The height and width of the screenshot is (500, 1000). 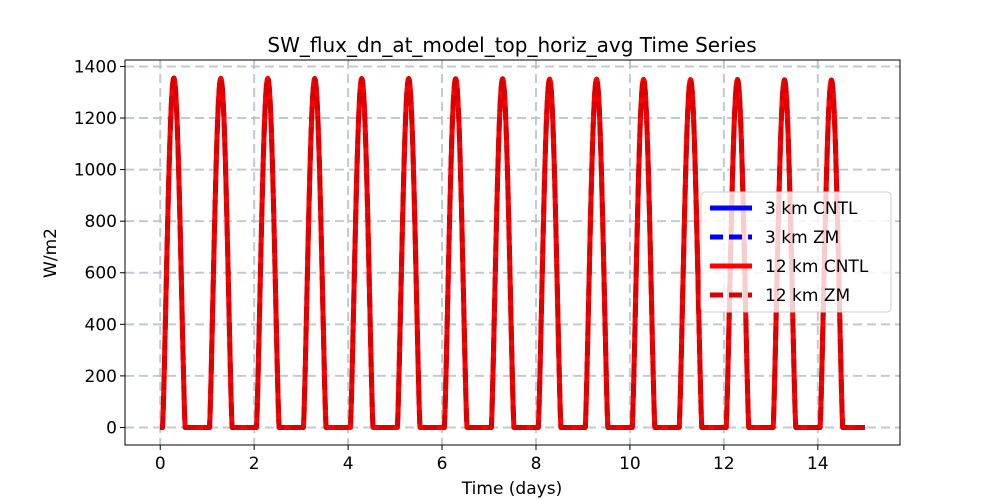 I want to click on legend-label: 12 km CNTL, so click(x=817, y=267).